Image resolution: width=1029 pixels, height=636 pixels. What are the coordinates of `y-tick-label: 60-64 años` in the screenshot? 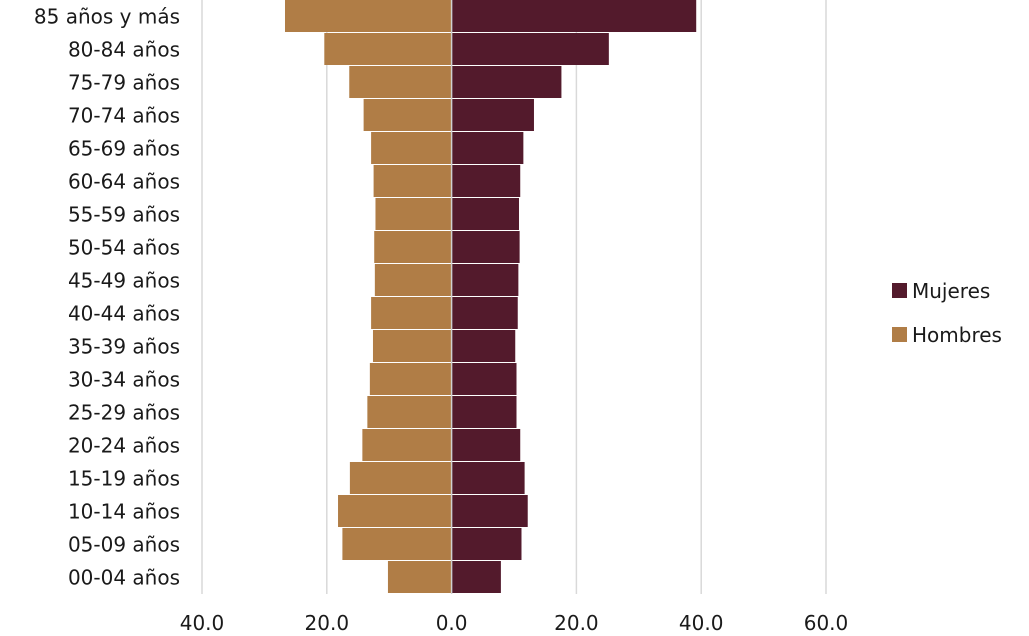 It's located at (124, 182).